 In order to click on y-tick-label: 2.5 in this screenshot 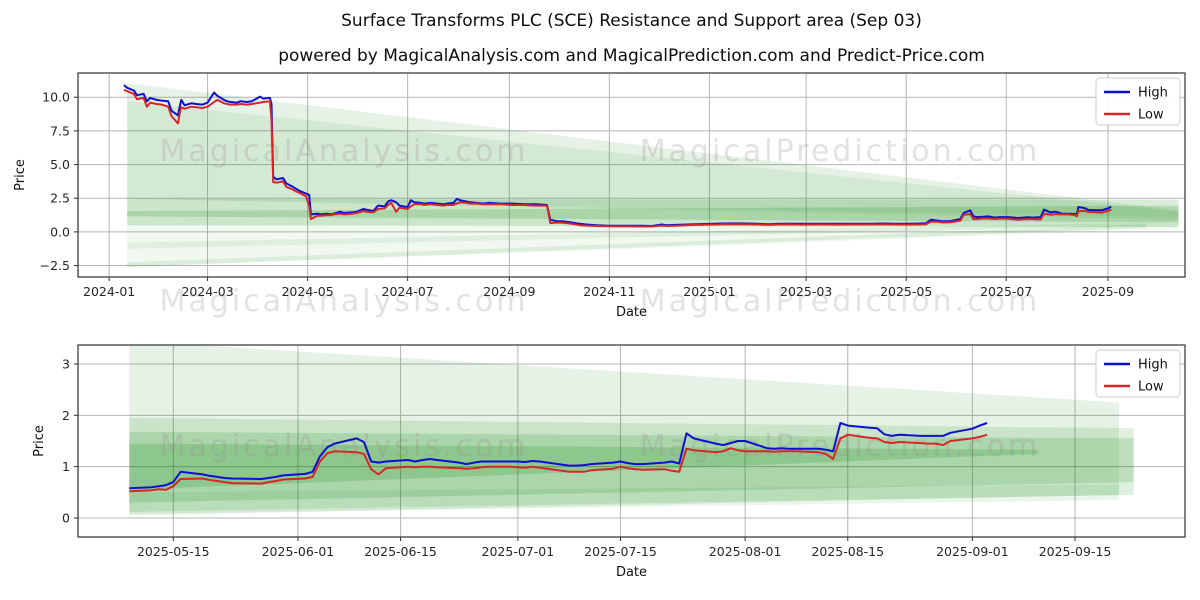, I will do `click(60, 198)`.